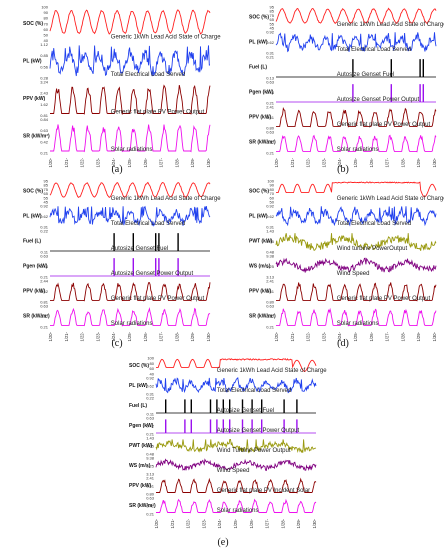  I want to click on tick-label: 2.41, so click(270, 107).